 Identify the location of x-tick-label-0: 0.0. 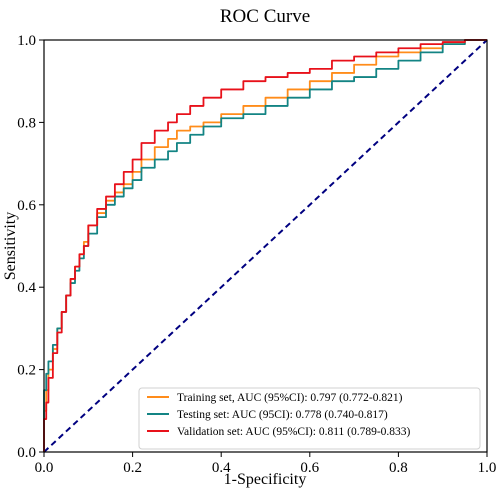
(44, 468).